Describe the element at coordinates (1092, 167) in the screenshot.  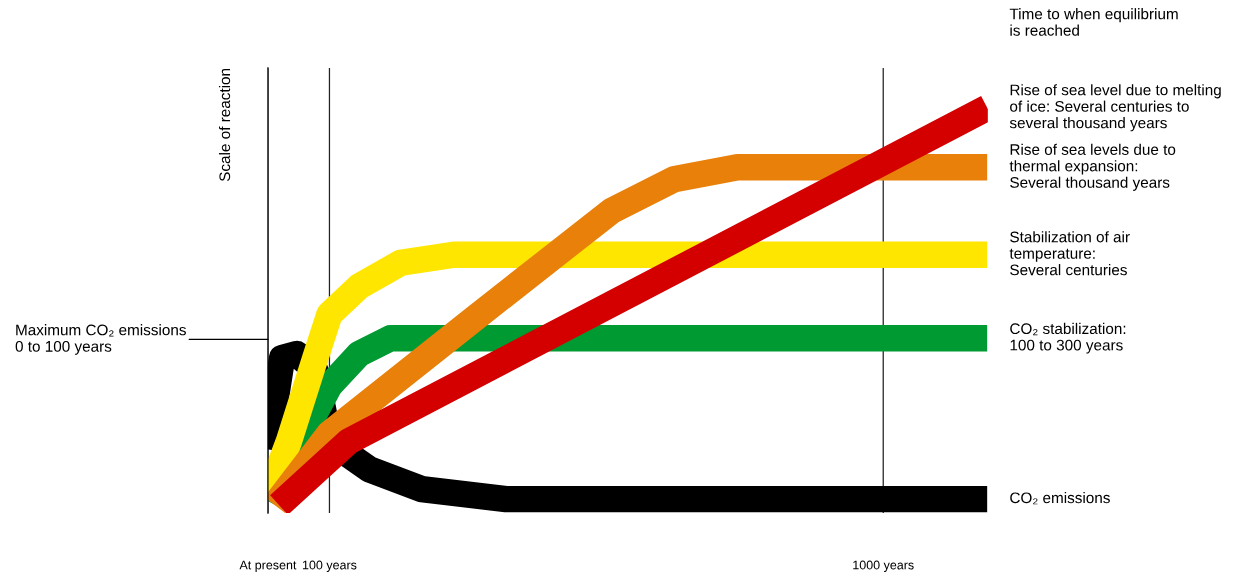
I see `series-label: Rise of sea levels due to thermal expansion: Several thousand years` at that location.